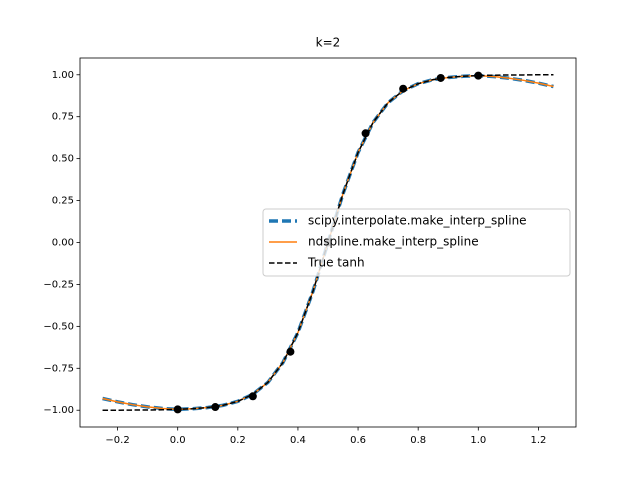 This screenshot has height=480, width=640. I want to click on x-tick-label: −0.2, so click(117, 440).